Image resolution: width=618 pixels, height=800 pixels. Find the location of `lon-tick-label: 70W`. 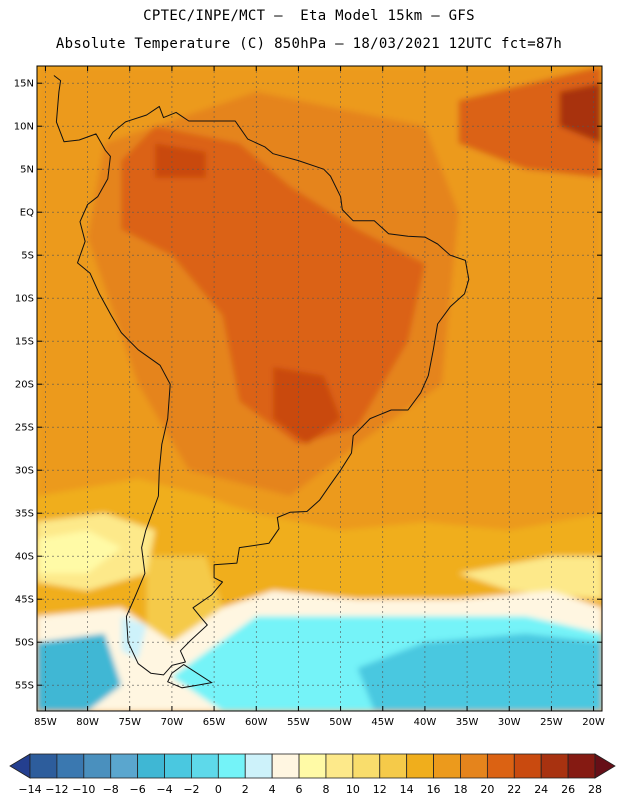

lon-tick-label: 70W is located at coordinates (172, 722).